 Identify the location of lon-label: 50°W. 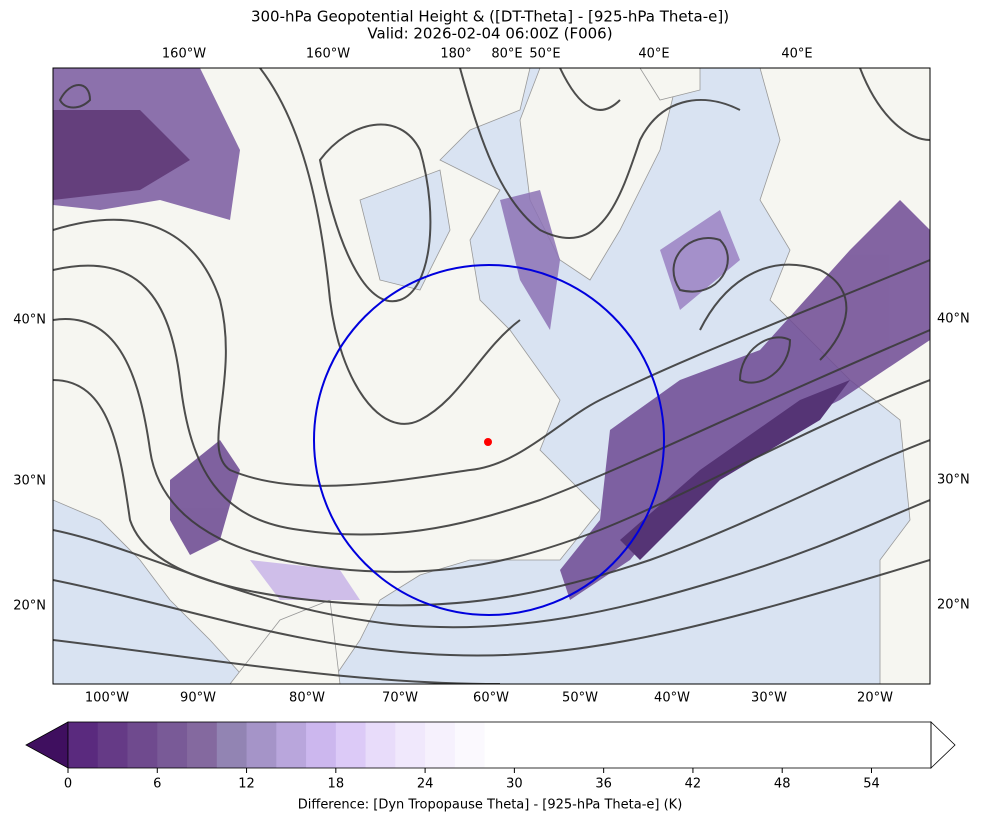
(580, 698).